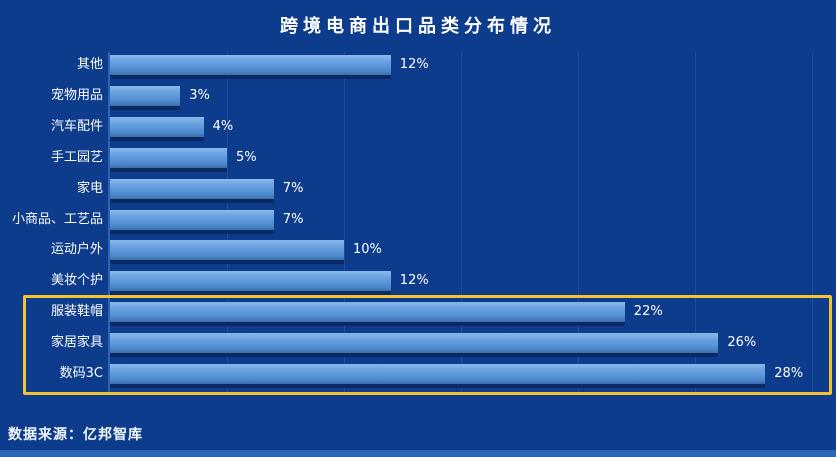 The height and width of the screenshot is (457, 836). Describe the element at coordinates (89, 64) in the screenshot. I see `category-label: 其他` at that location.